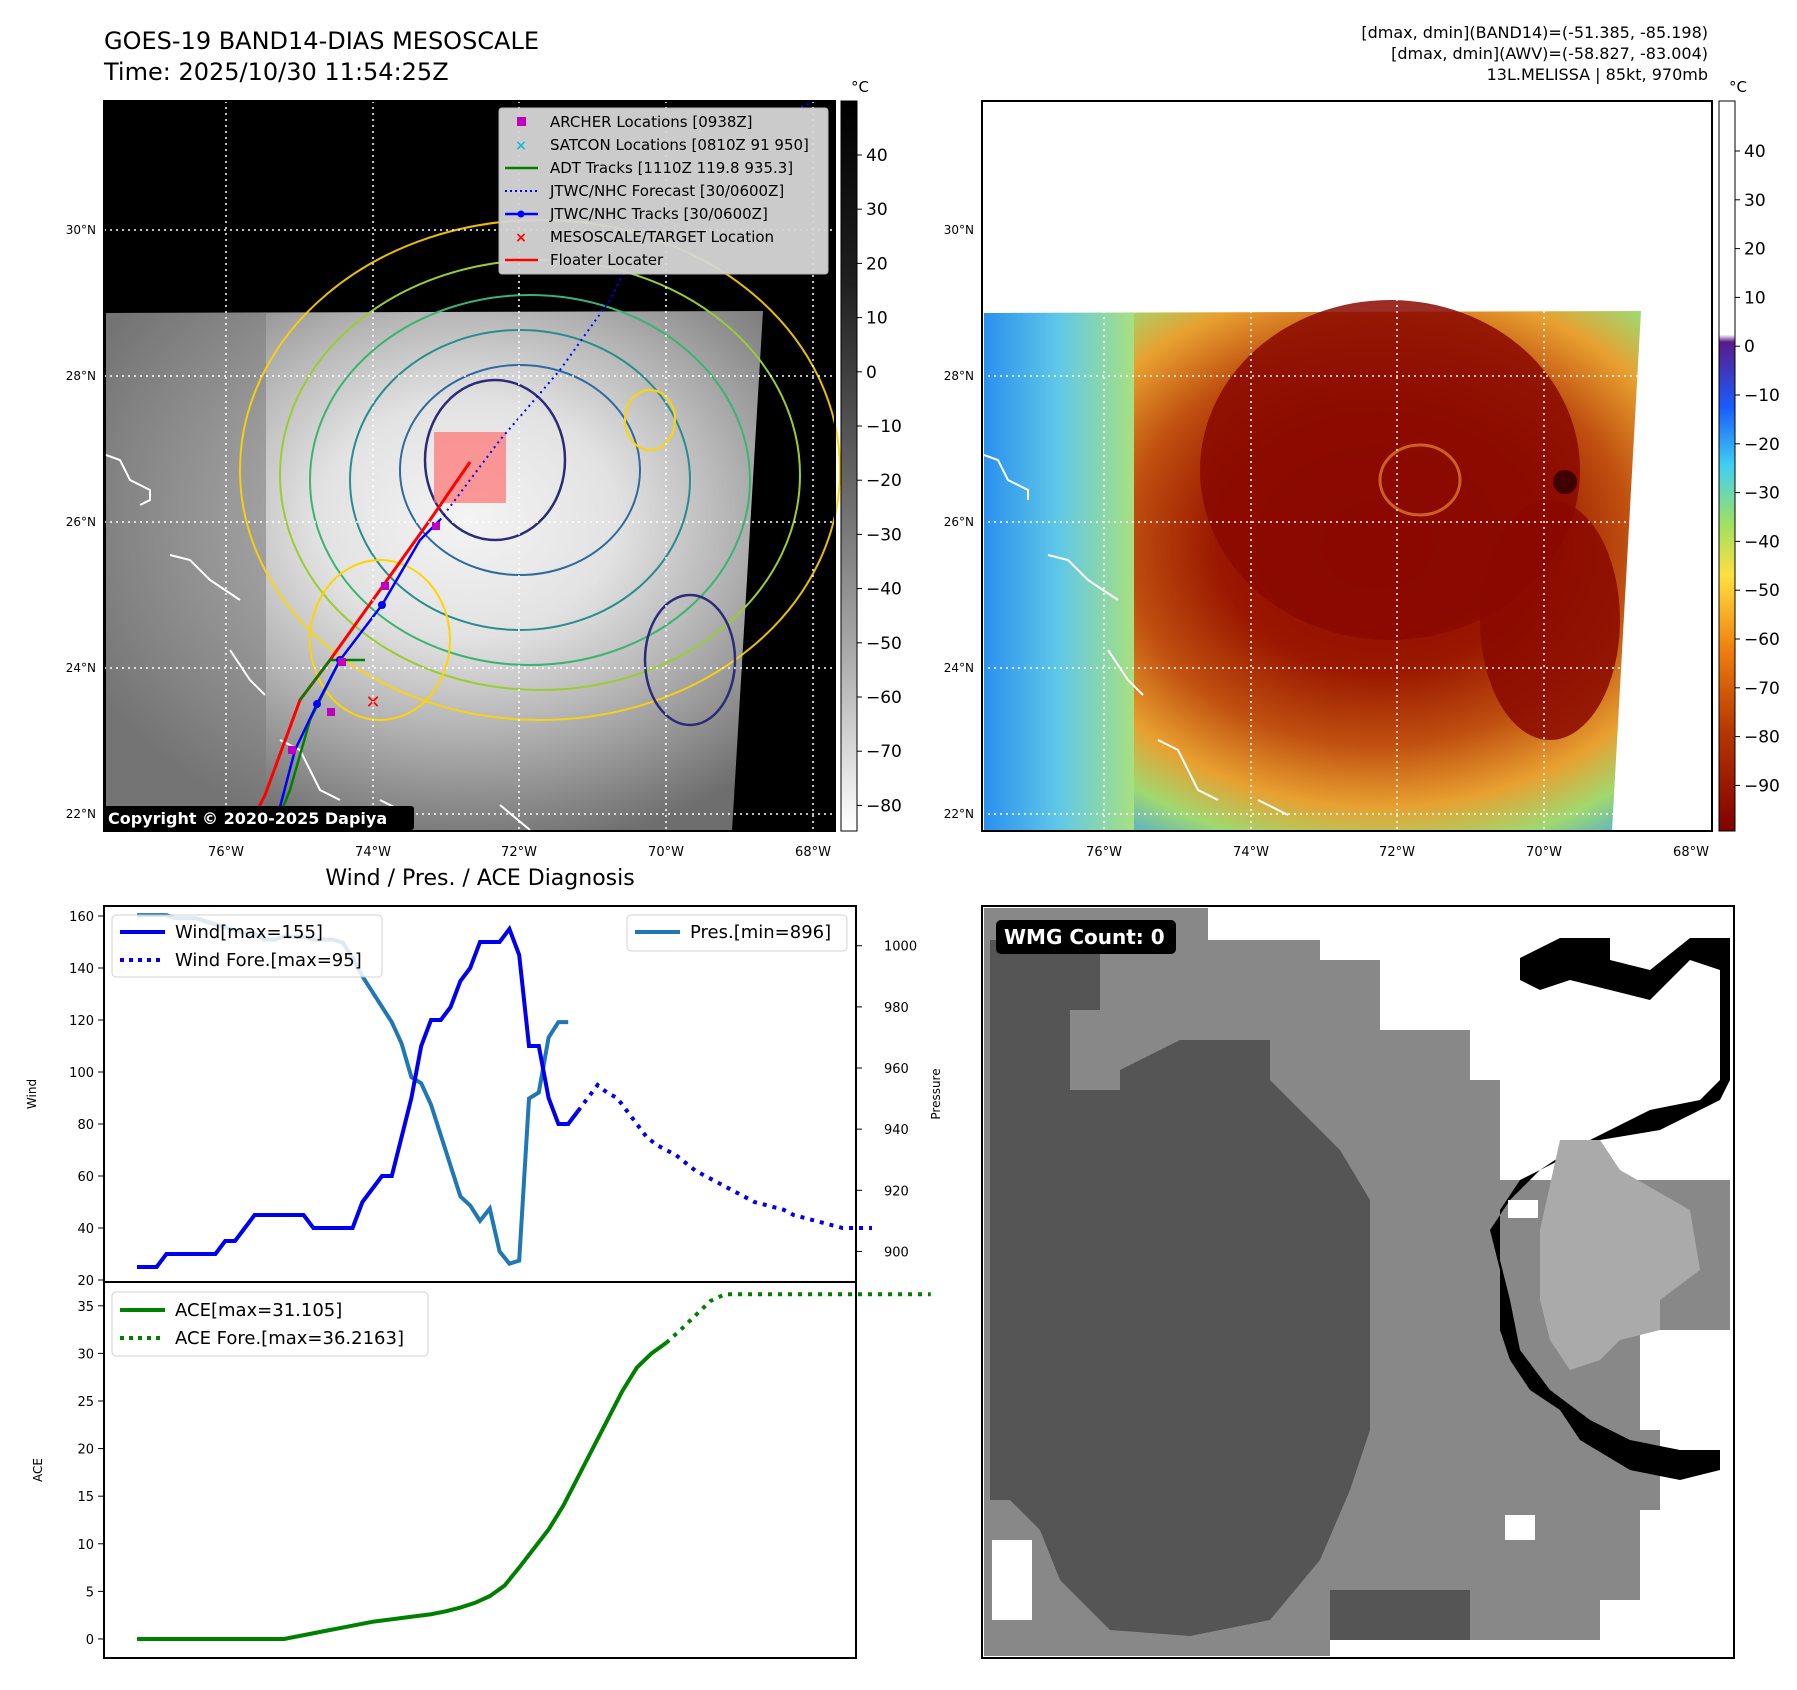  I want to click on map1-lat-label: 24°N, so click(81, 668).